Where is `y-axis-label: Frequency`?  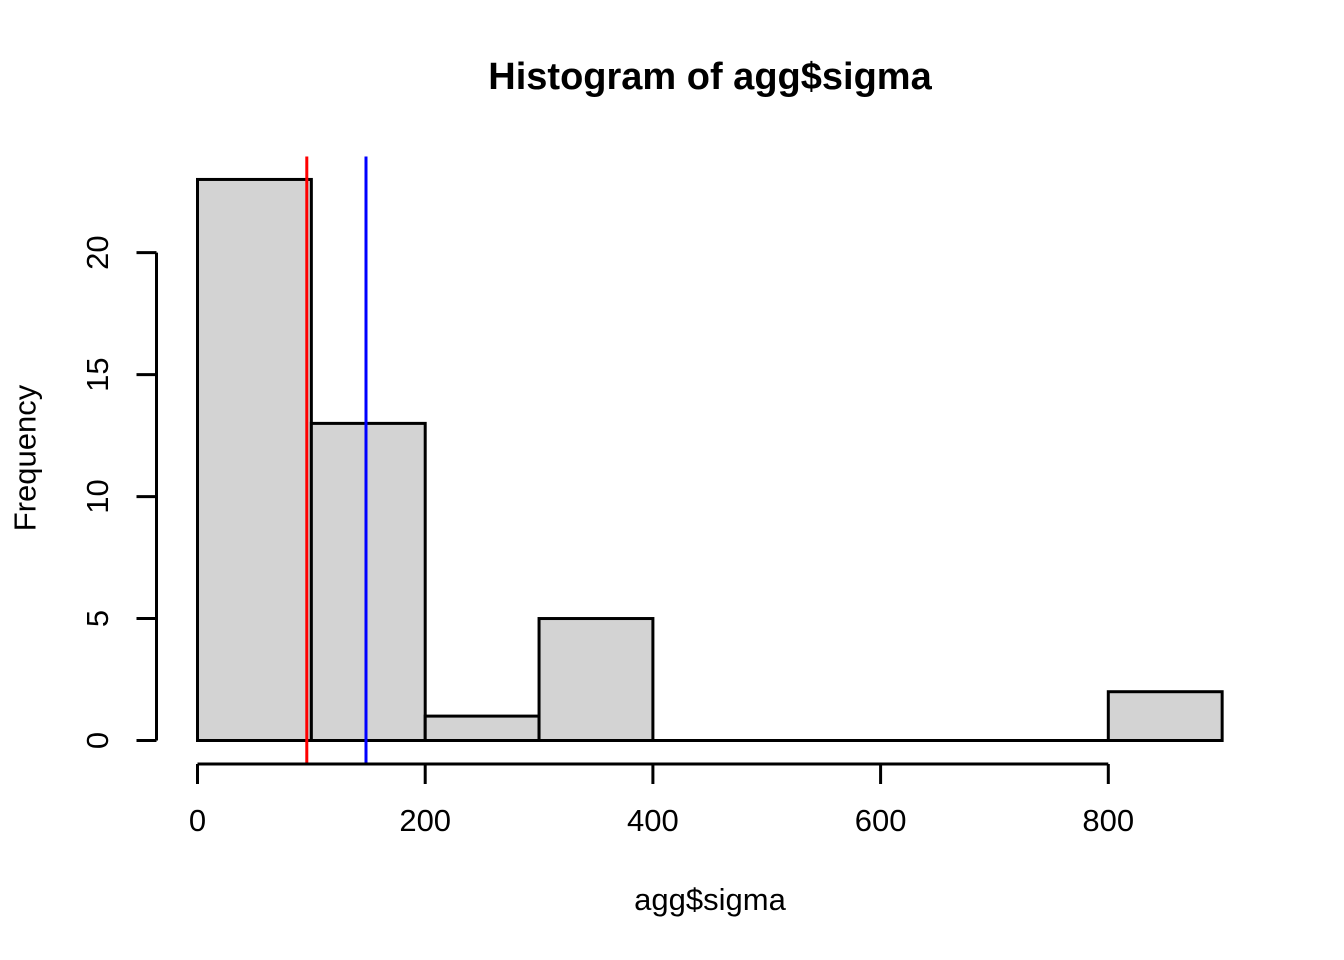 y-axis-label: Frequency is located at coordinates (25, 458).